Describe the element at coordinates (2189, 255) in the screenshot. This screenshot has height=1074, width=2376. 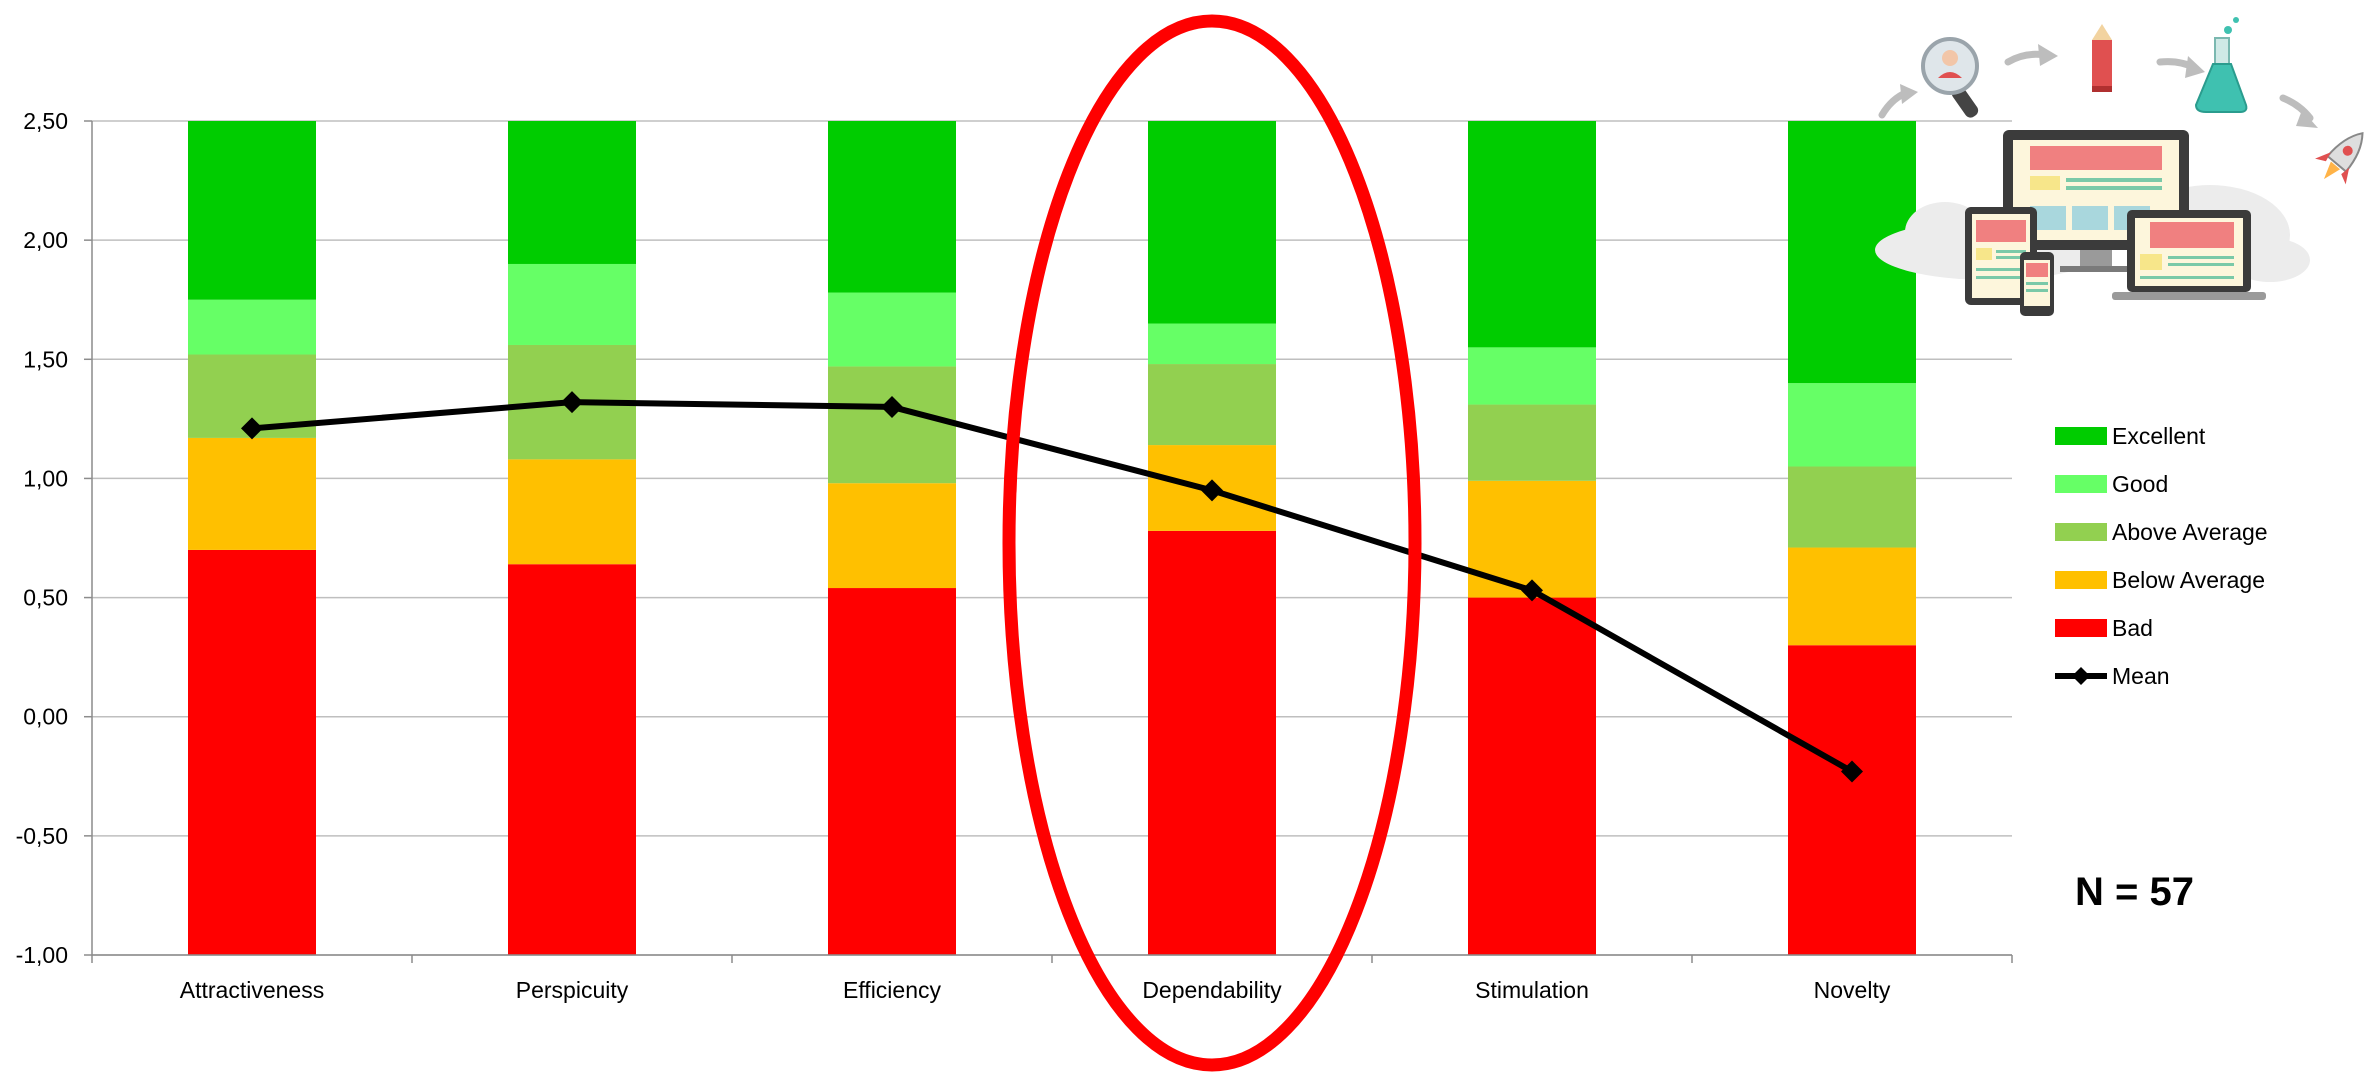
I see `laptop-icon` at that location.